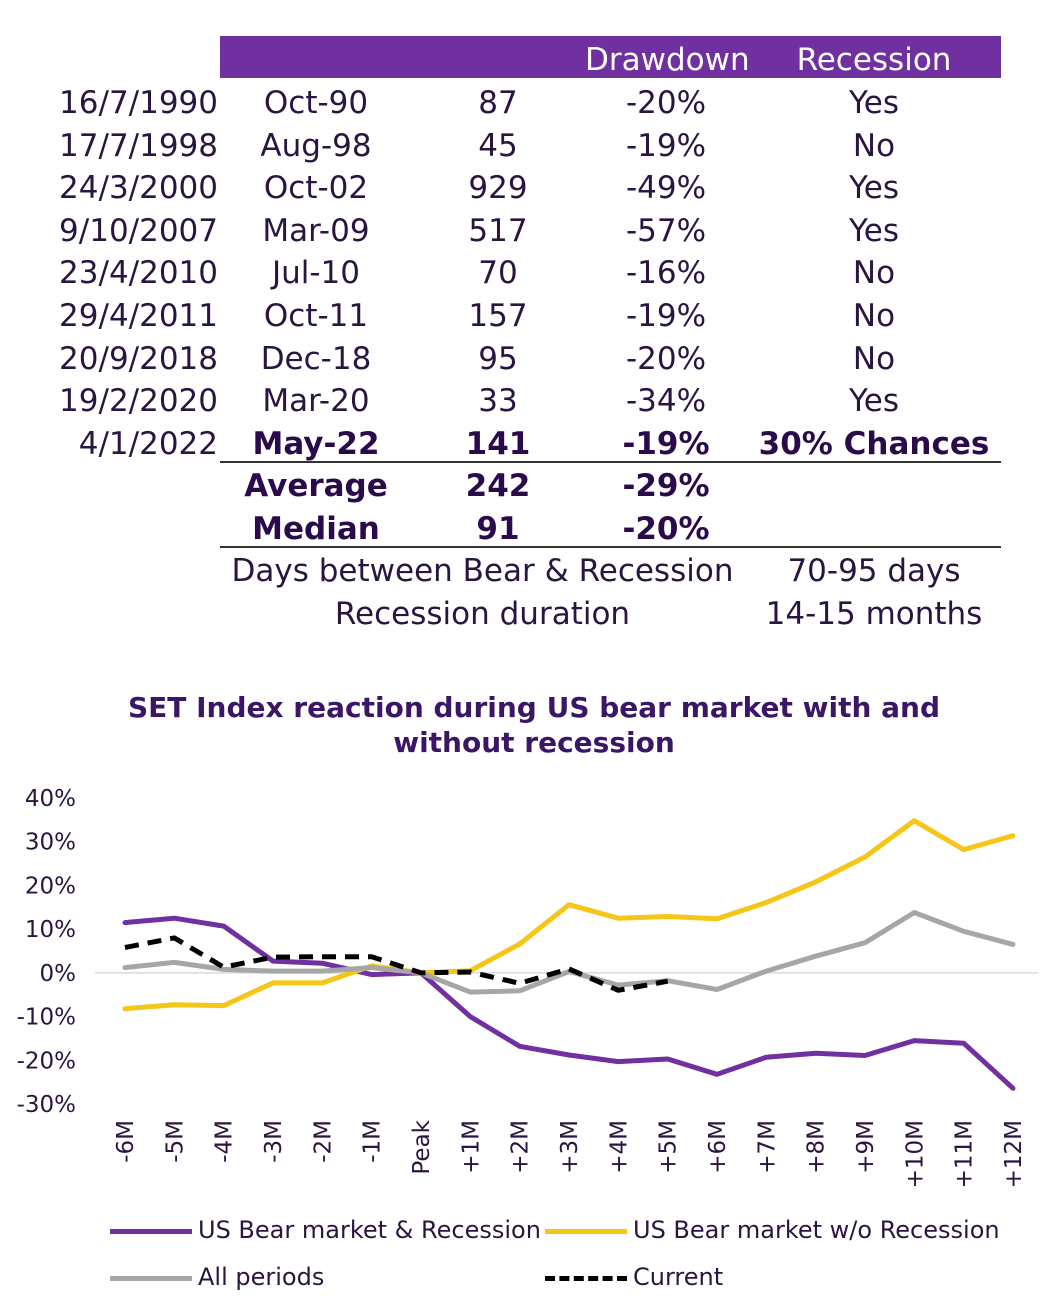 This screenshot has height=1314, width=1064. I want to click on series-1-group, so click(569, 915).